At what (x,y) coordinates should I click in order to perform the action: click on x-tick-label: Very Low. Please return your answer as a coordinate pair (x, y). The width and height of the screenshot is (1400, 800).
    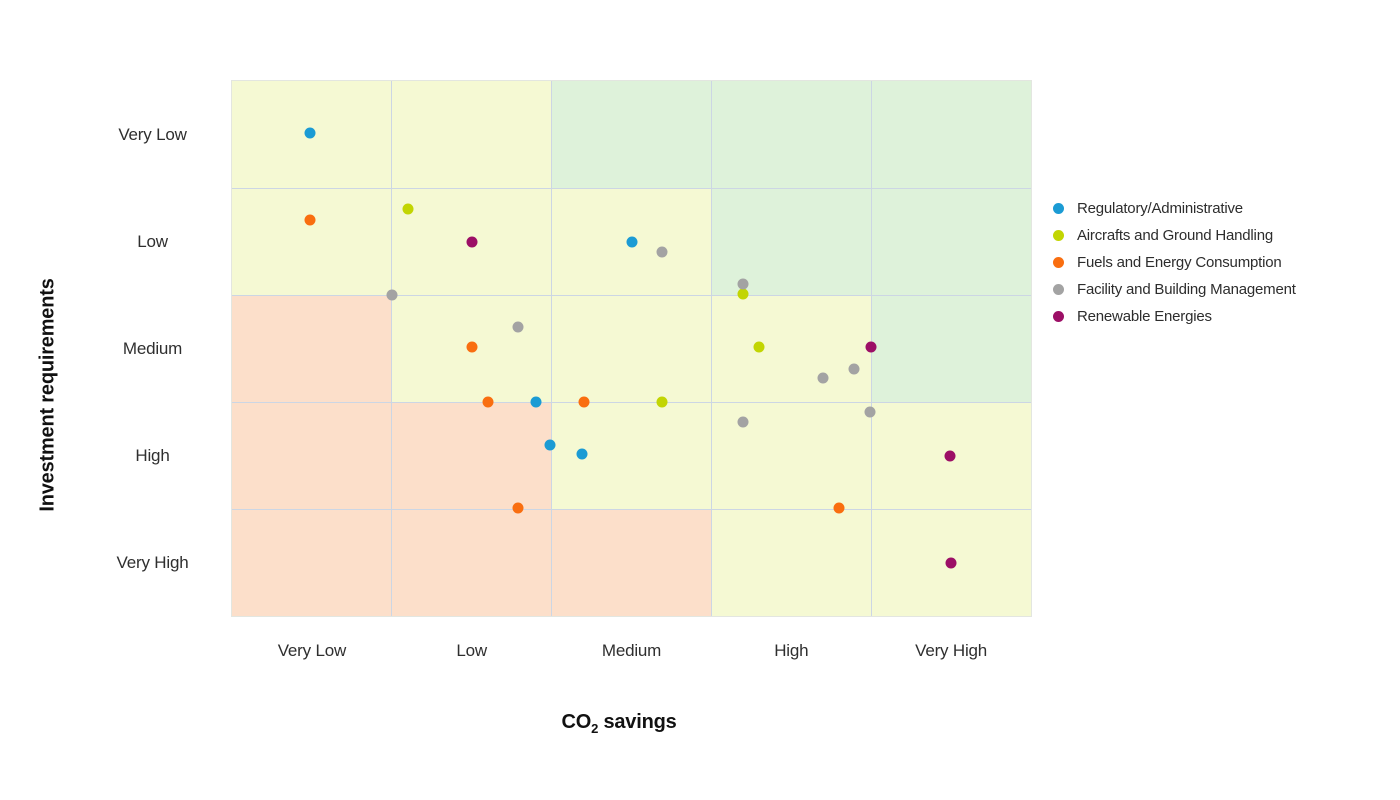
    Looking at the image, I should click on (312, 650).